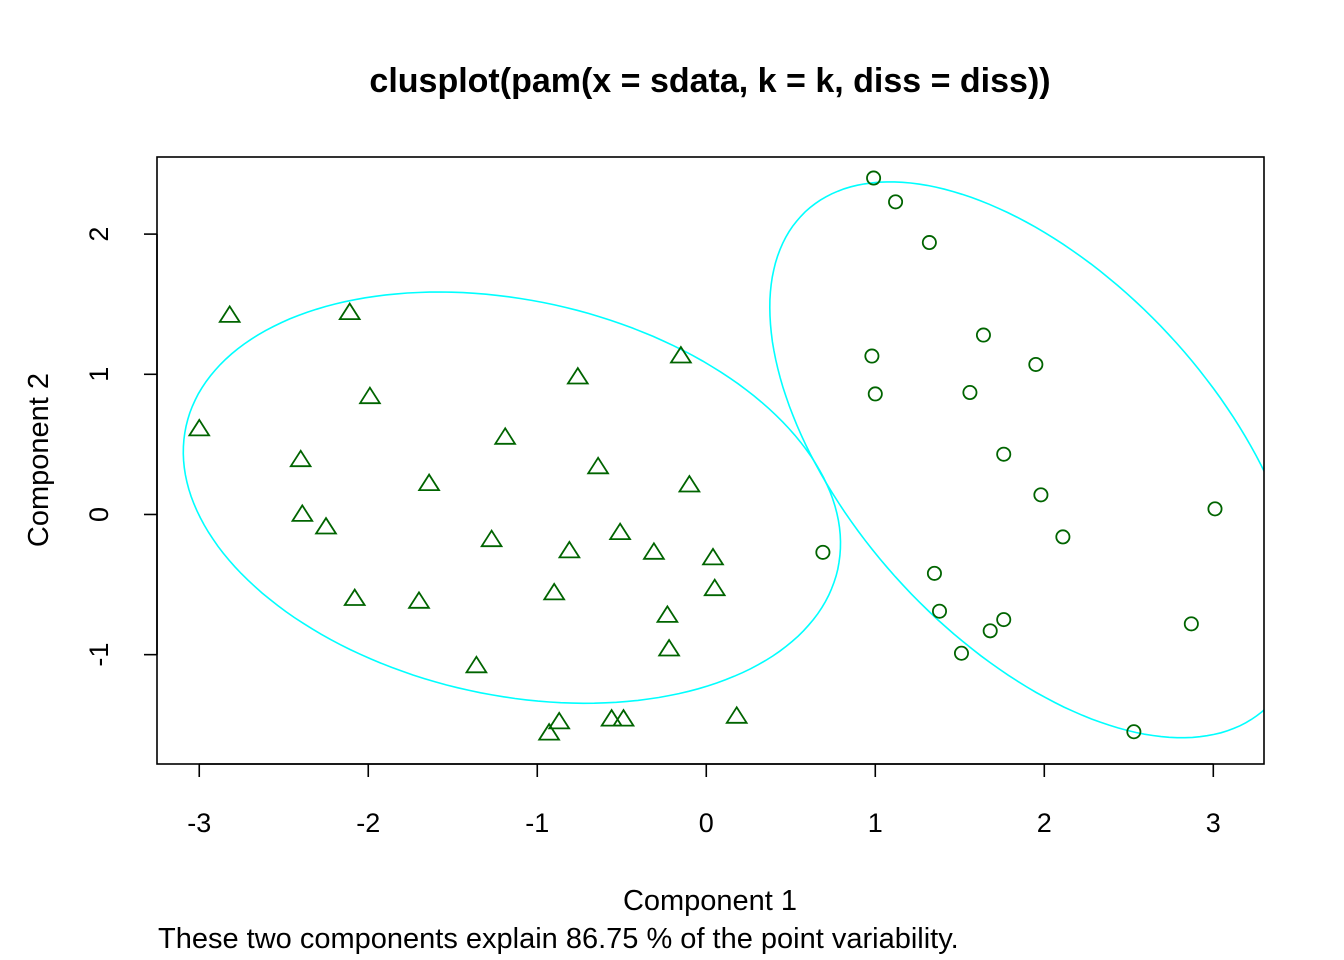  Describe the element at coordinates (704, 800) in the screenshot. I see `x-axis: -3 -2 -1 0 1 2 3` at that location.